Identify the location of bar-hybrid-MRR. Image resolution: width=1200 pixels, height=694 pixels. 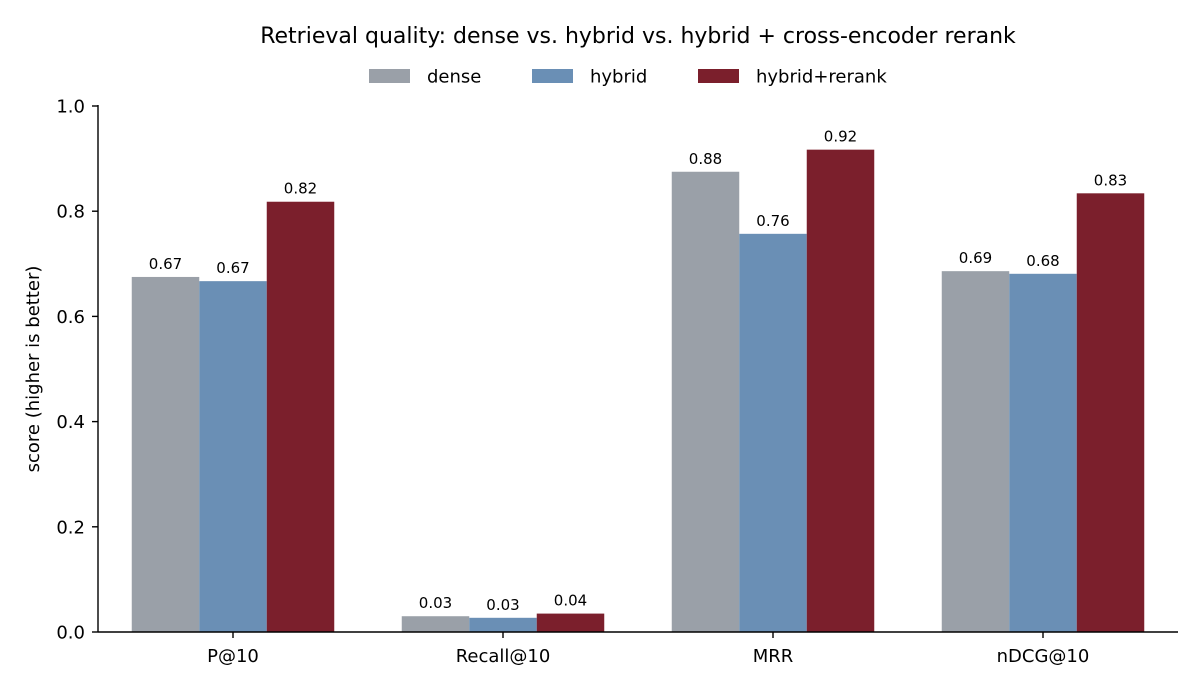
(773, 432).